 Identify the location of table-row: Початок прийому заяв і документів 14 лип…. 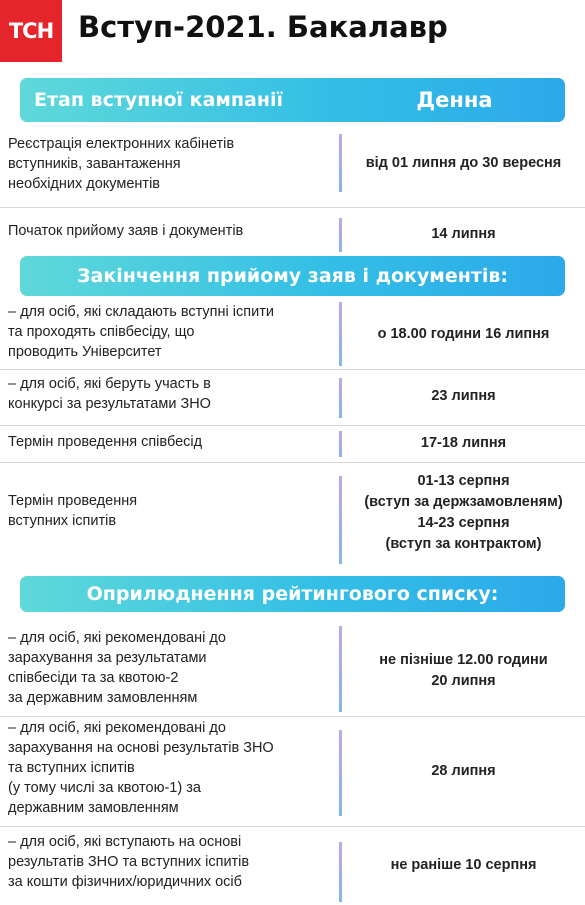
(292, 232).